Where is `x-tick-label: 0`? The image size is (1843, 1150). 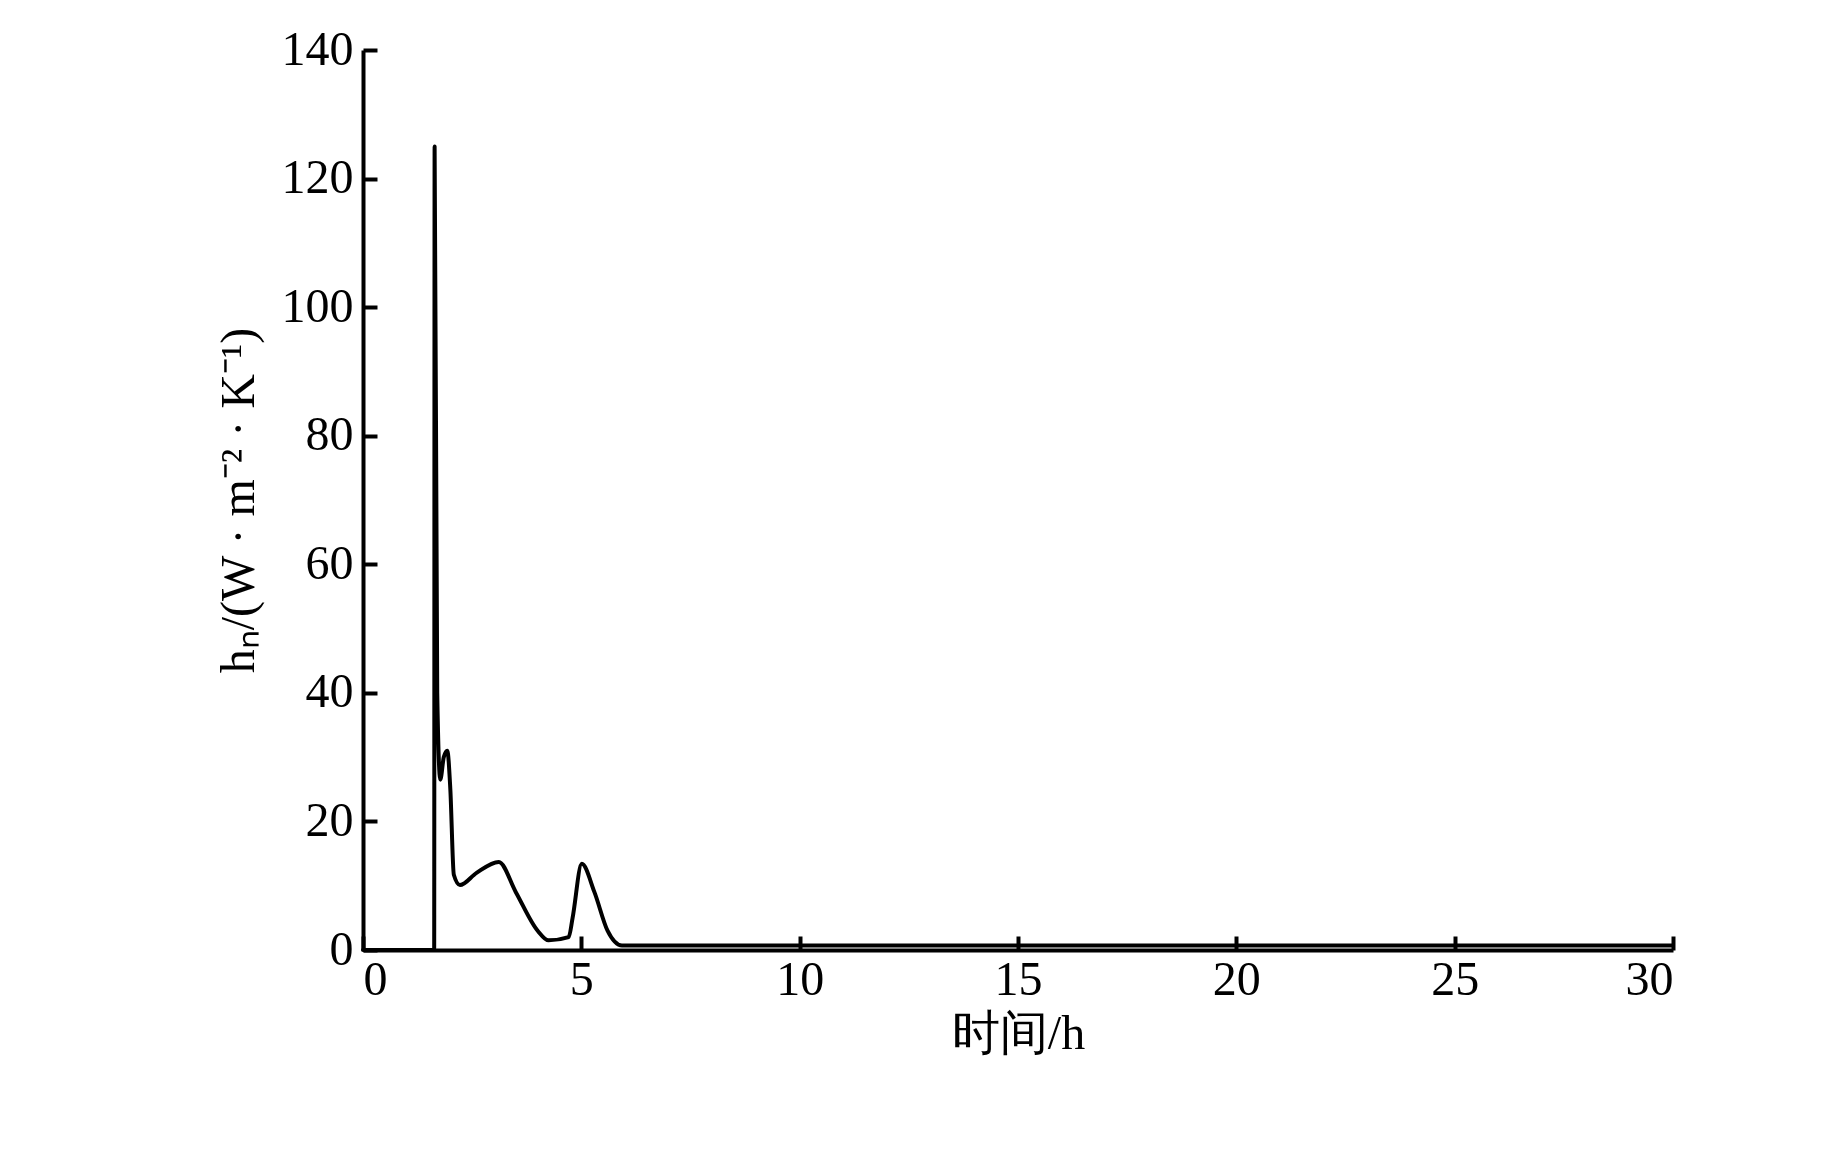
x-tick-label: 0 is located at coordinates (375, 978).